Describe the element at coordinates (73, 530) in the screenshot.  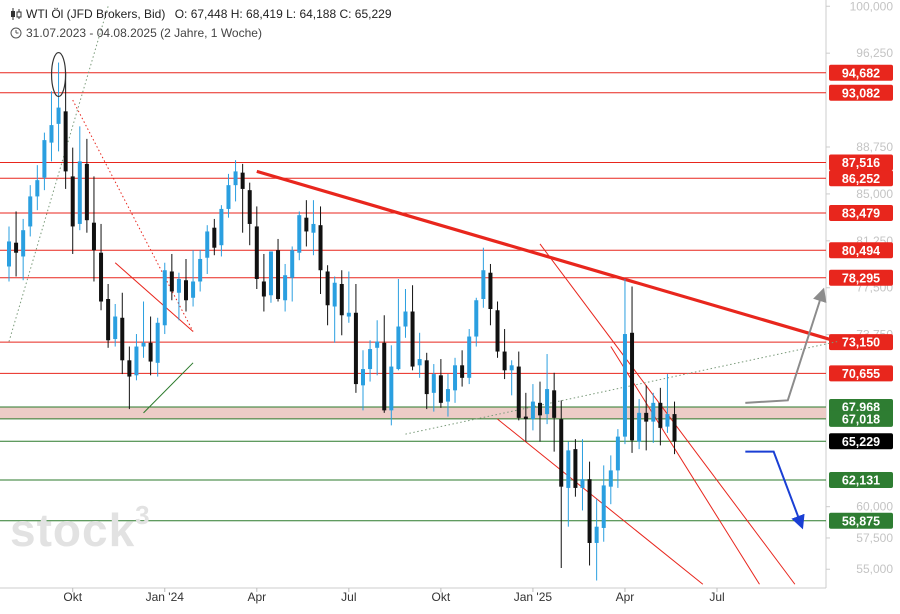
I see `watermark-text: stock` at that location.